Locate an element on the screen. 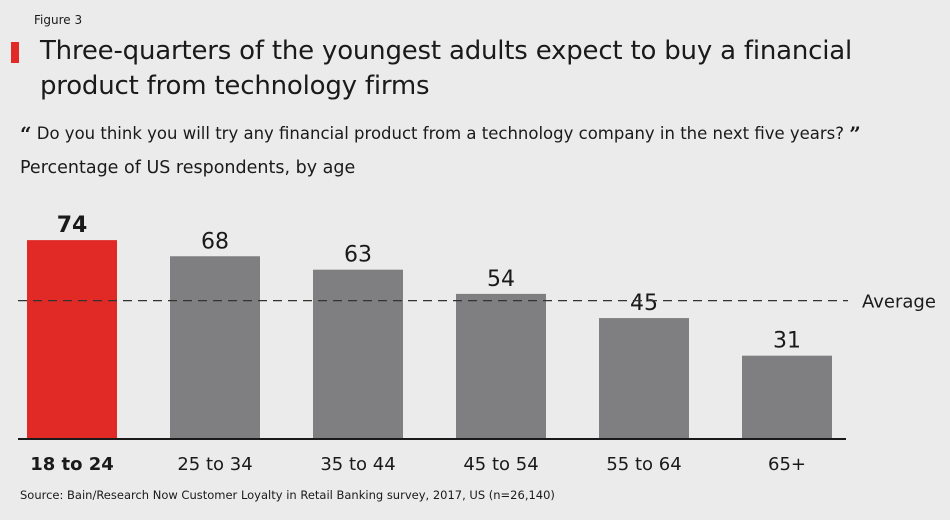  x-tick-label: 25 to 34 is located at coordinates (214, 464).